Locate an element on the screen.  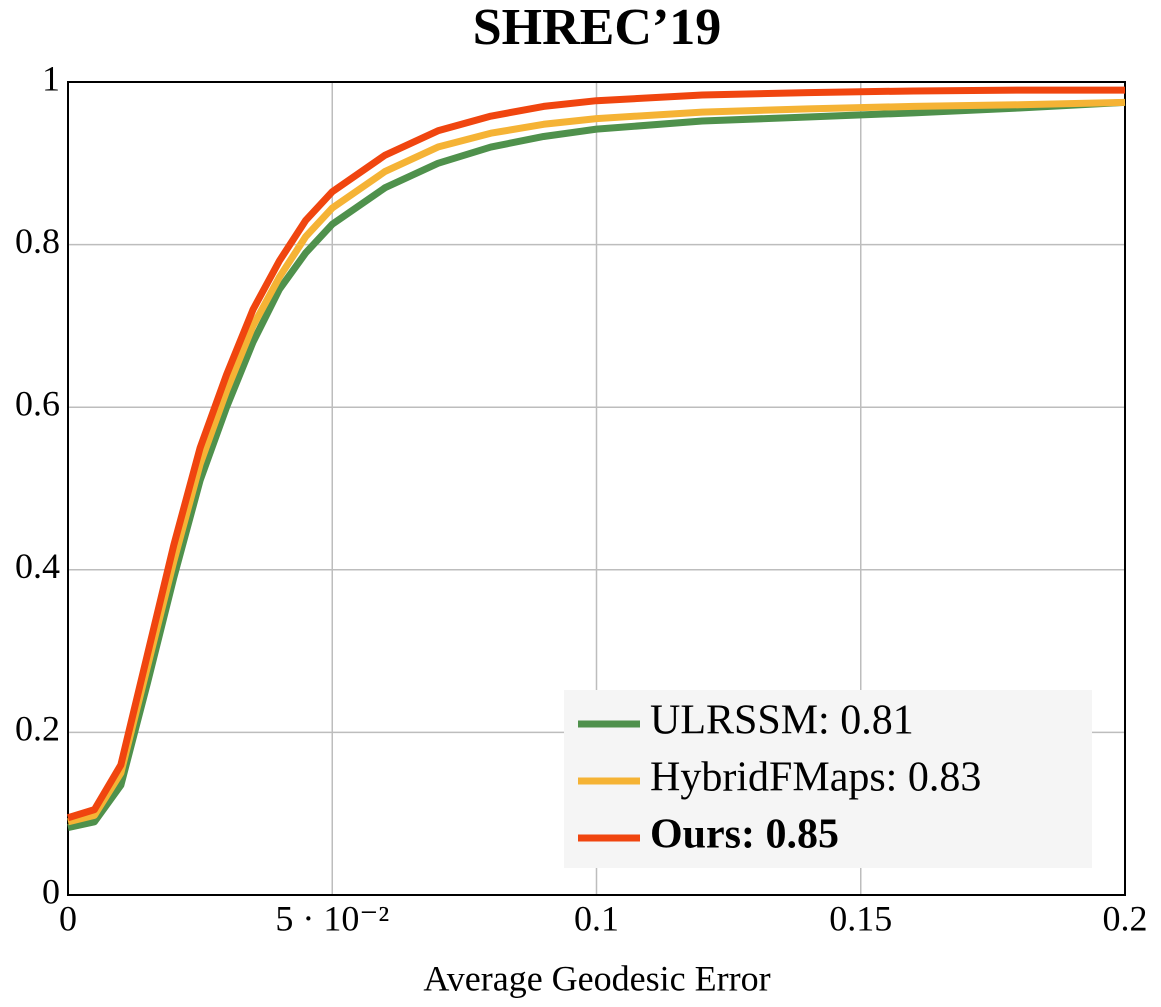
chart-title: SHREC’19 is located at coordinates (597, 28).